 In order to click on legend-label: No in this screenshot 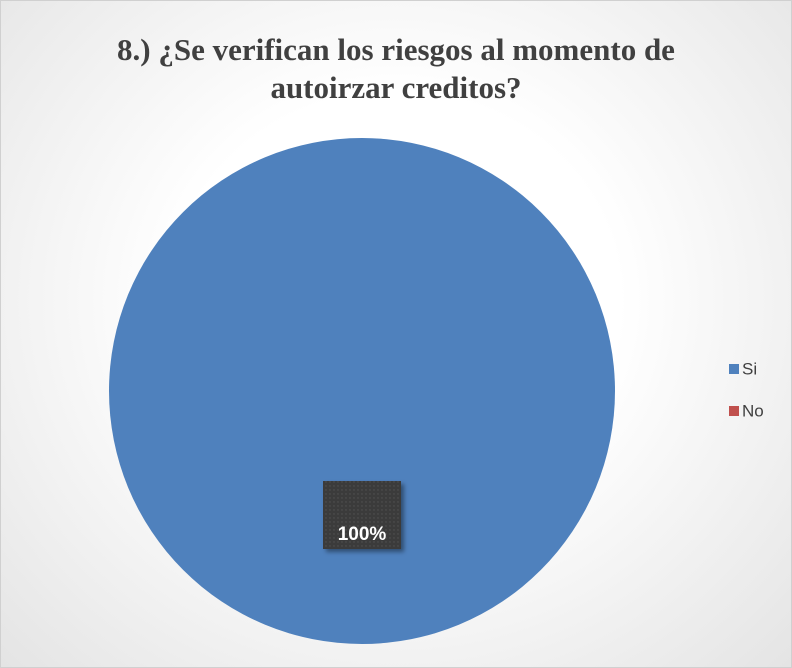, I will do `click(753, 410)`.